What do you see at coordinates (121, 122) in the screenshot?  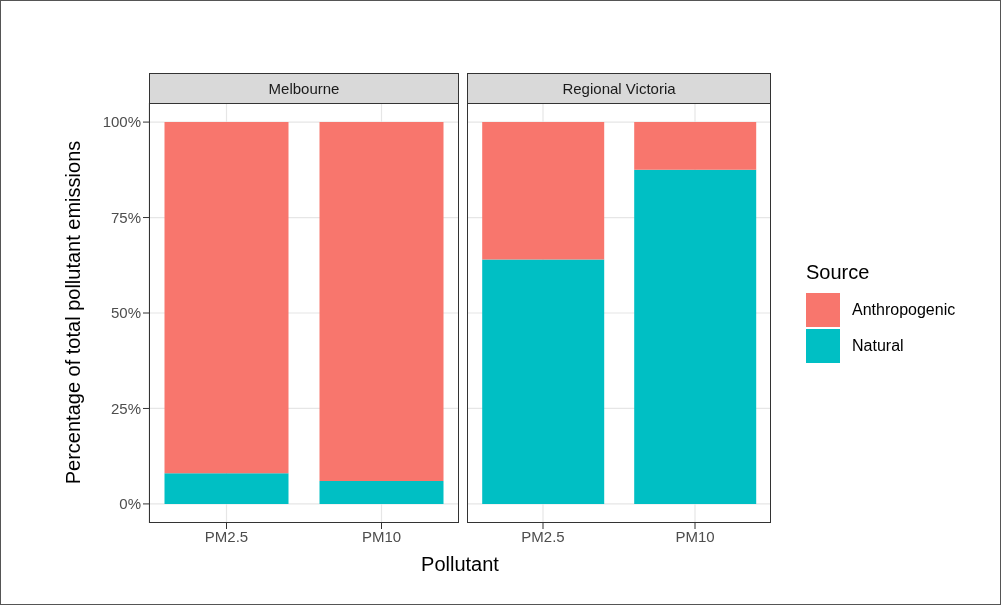 I see `y-tick-label: 100%` at bounding box center [121, 122].